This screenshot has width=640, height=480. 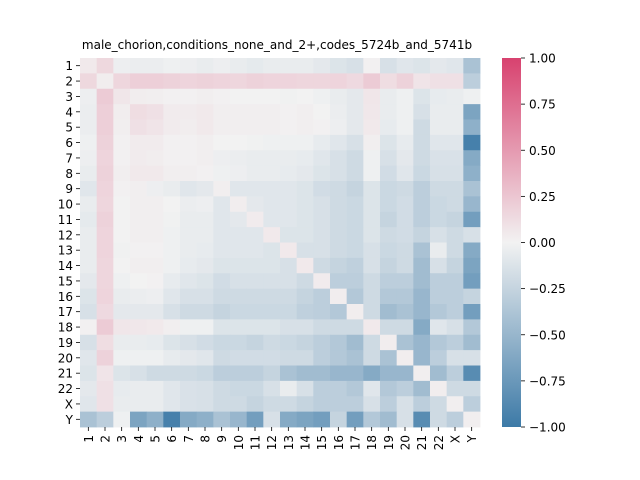 What do you see at coordinates (511, 242) in the screenshot?
I see `colorbar` at bounding box center [511, 242].